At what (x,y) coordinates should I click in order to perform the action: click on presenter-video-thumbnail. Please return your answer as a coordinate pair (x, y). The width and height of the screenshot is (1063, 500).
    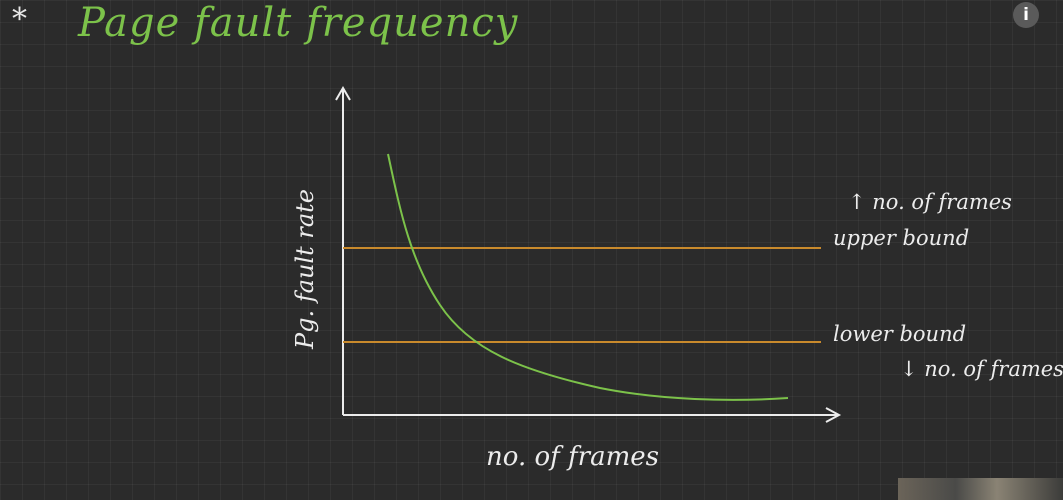
    Looking at the image, I should click on (980, 489).